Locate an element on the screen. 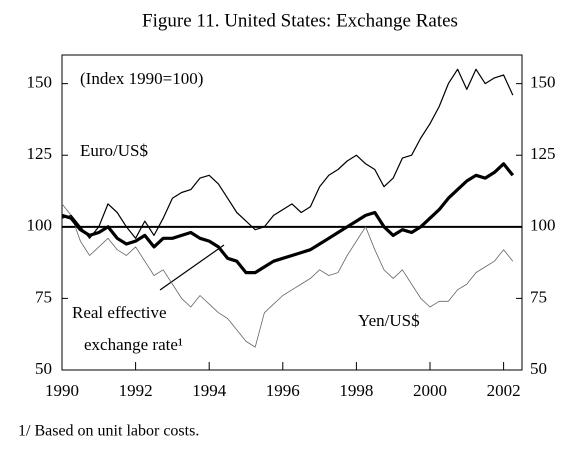 The width and height of the screenshot is (576, 450). x-tick-label: 2002 is located at coordinates (504, 390).